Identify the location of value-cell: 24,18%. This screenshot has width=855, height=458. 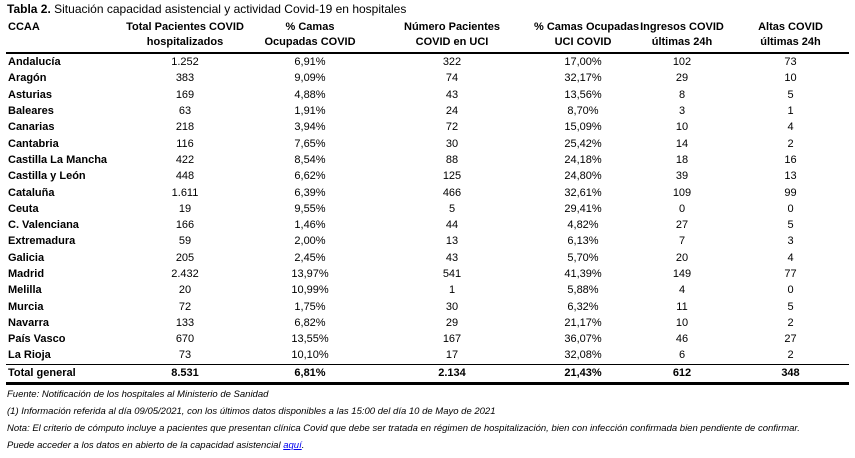
(583, 159).